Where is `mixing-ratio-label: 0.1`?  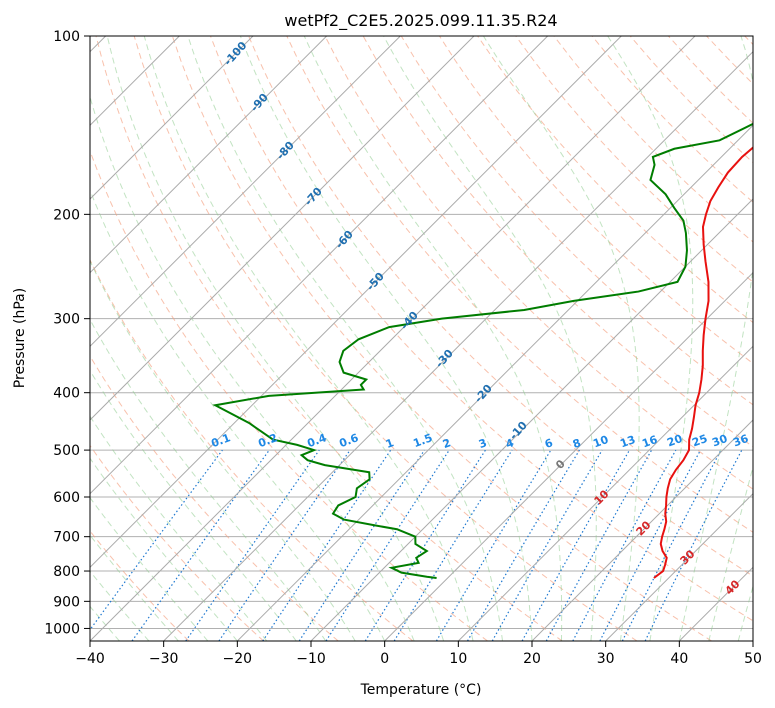
mixing-ratio-label: 0.1 is located at coordinates (220, 440).